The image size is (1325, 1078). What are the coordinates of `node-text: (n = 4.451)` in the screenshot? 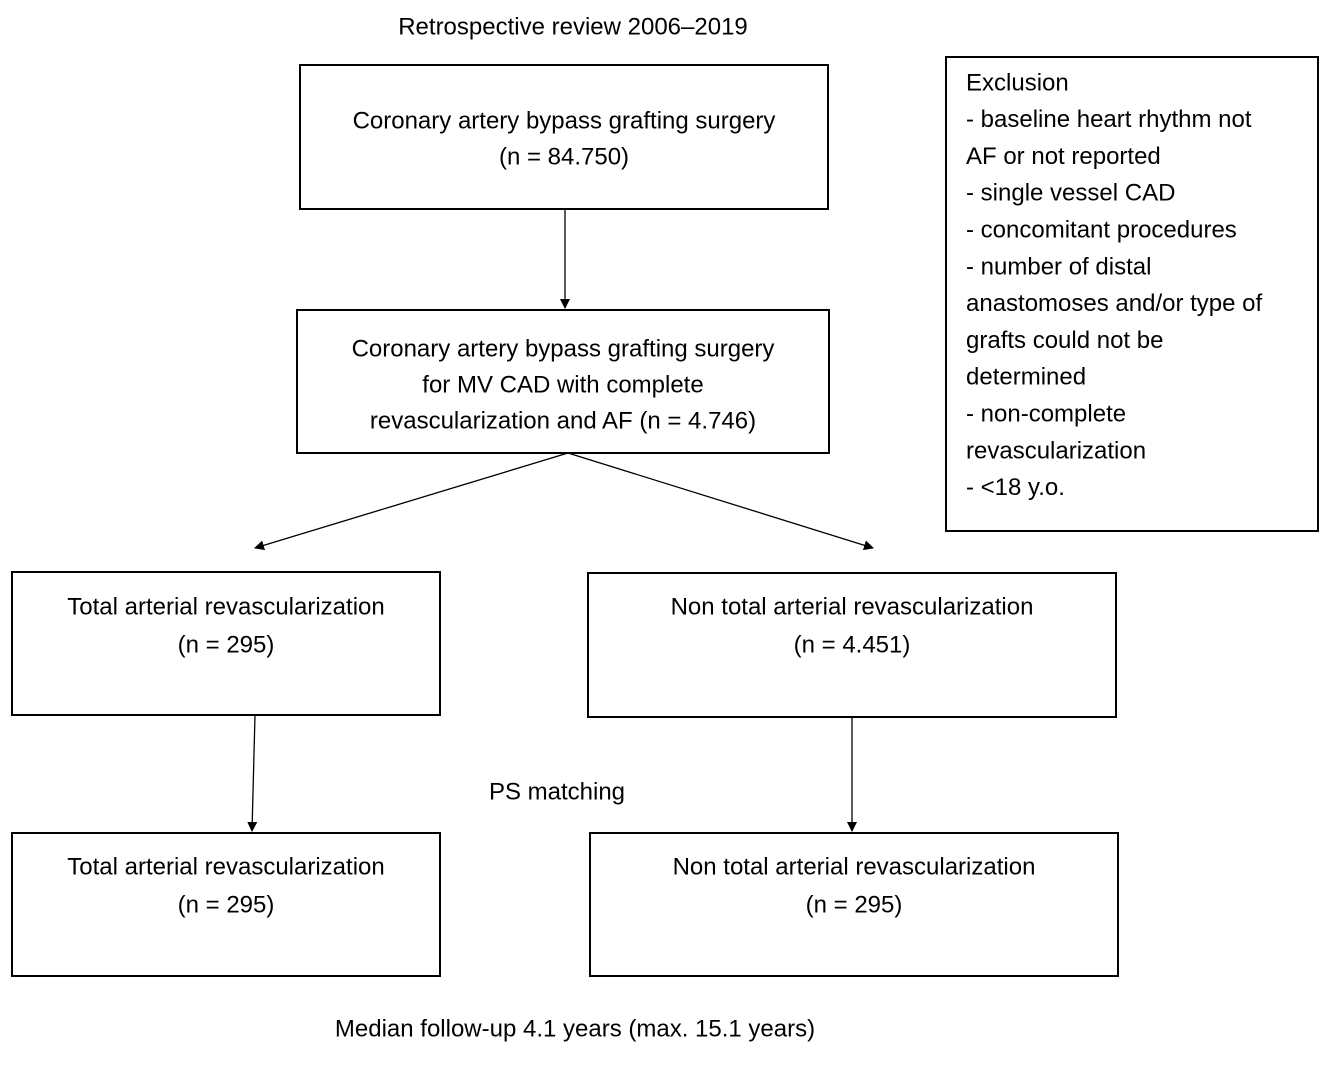 It's located at (852, 644).